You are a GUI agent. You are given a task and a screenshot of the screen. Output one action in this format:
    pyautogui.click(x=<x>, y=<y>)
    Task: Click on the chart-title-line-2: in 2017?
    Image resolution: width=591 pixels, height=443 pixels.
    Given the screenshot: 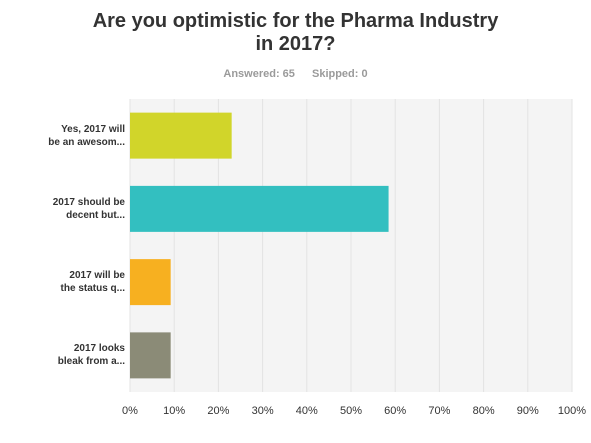 What is the action you would take?
    pyautogui.click(x=295, y=44)
    